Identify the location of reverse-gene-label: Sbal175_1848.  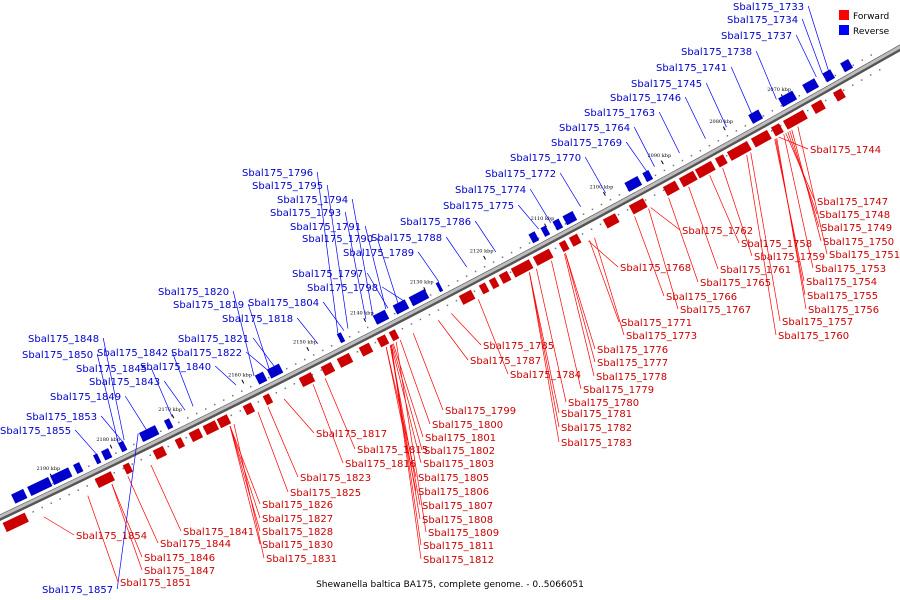
(63, 339).